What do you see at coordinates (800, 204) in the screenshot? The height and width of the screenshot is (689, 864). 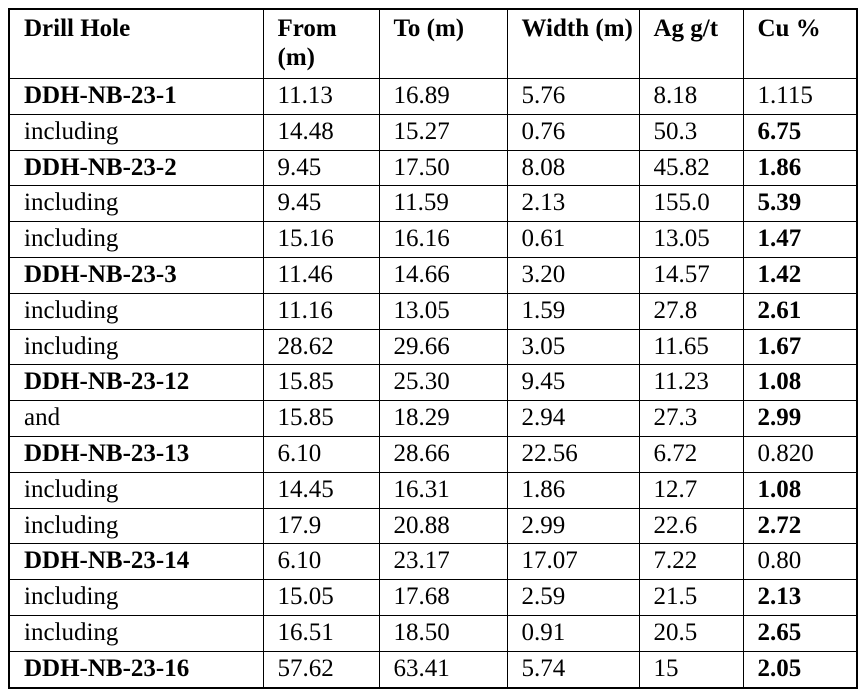 I see `table-cell: 5.39` at bounding box center [800, 204].